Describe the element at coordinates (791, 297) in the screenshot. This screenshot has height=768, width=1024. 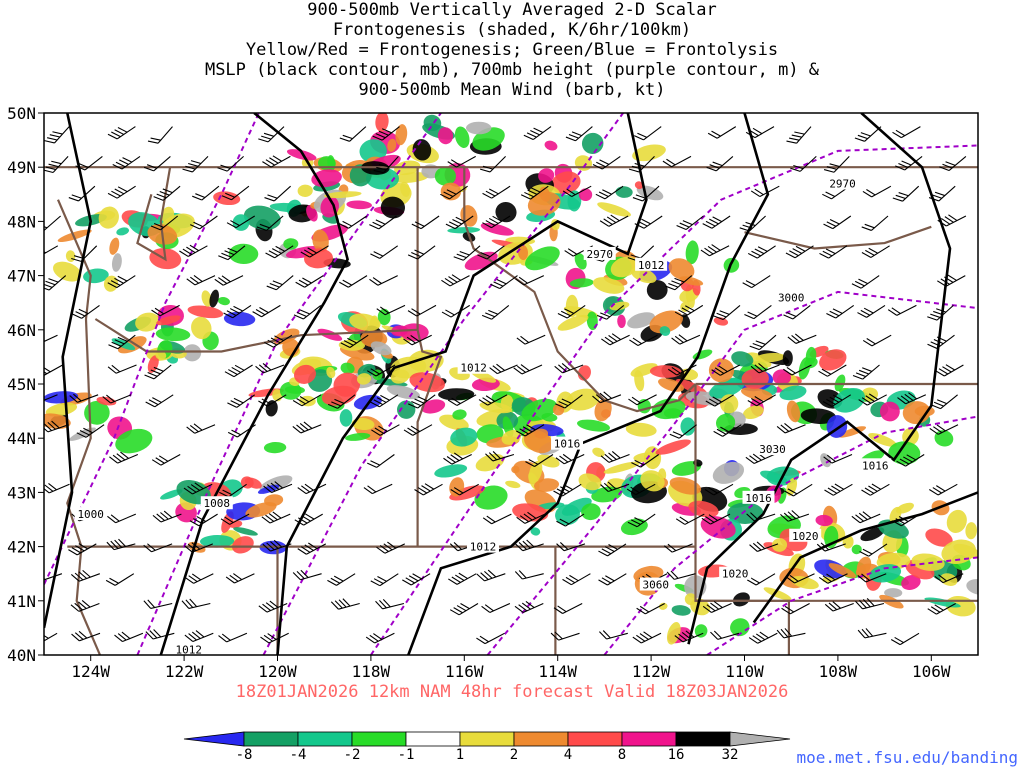
I see `height-label: 3000` at that location.